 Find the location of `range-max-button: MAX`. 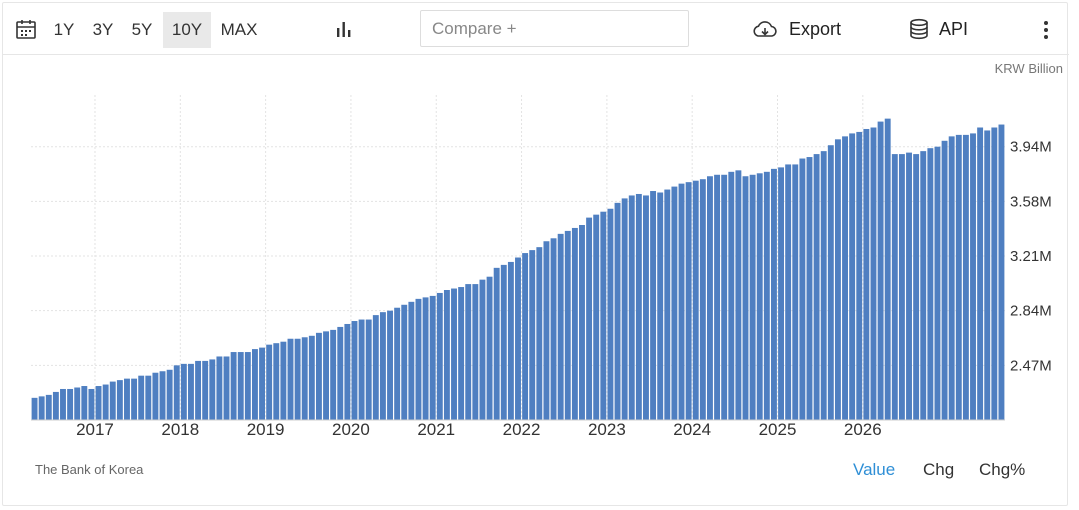

range-max-button: MAX is located at coordinates (239, 29).